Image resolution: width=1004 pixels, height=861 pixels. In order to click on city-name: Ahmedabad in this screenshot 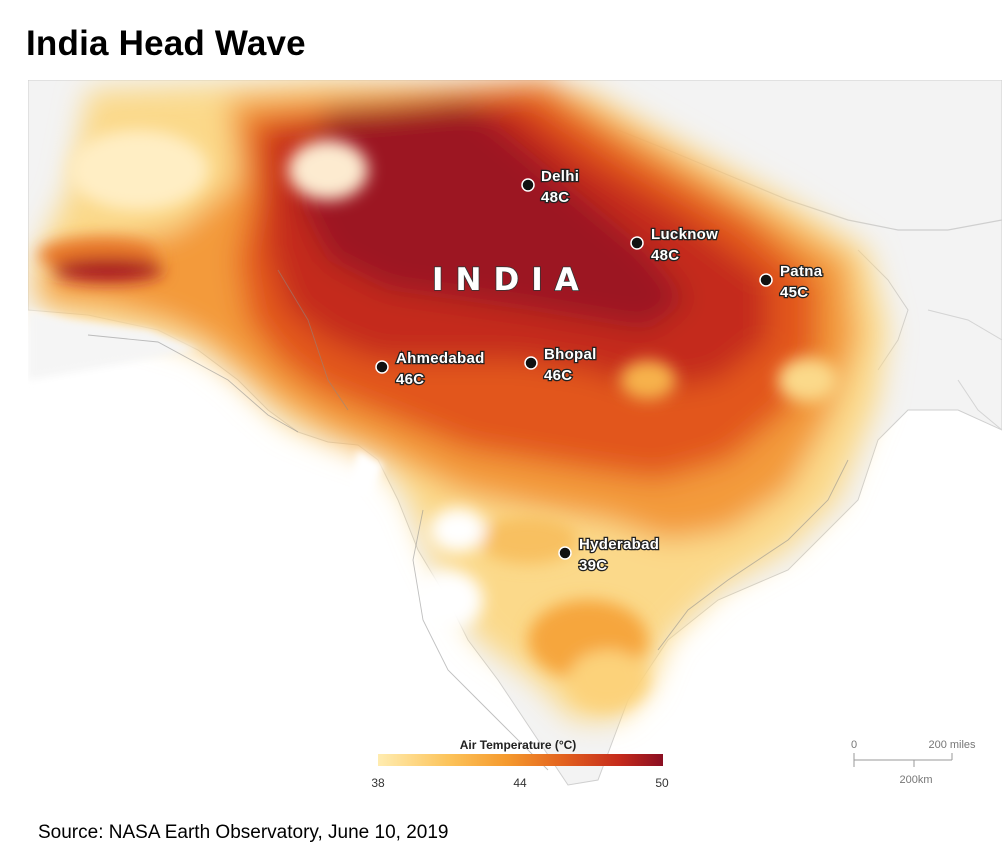, I will do `click(440, 358)`.